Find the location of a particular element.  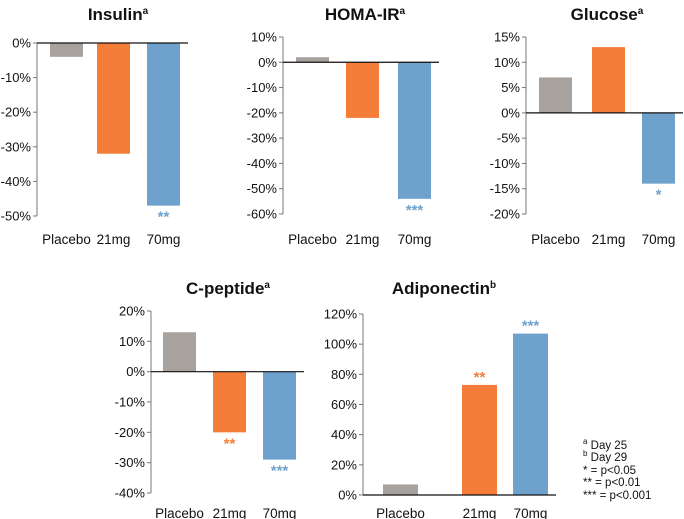

cpeptide-tick-label: -40% is located at coordinates (130, 493).